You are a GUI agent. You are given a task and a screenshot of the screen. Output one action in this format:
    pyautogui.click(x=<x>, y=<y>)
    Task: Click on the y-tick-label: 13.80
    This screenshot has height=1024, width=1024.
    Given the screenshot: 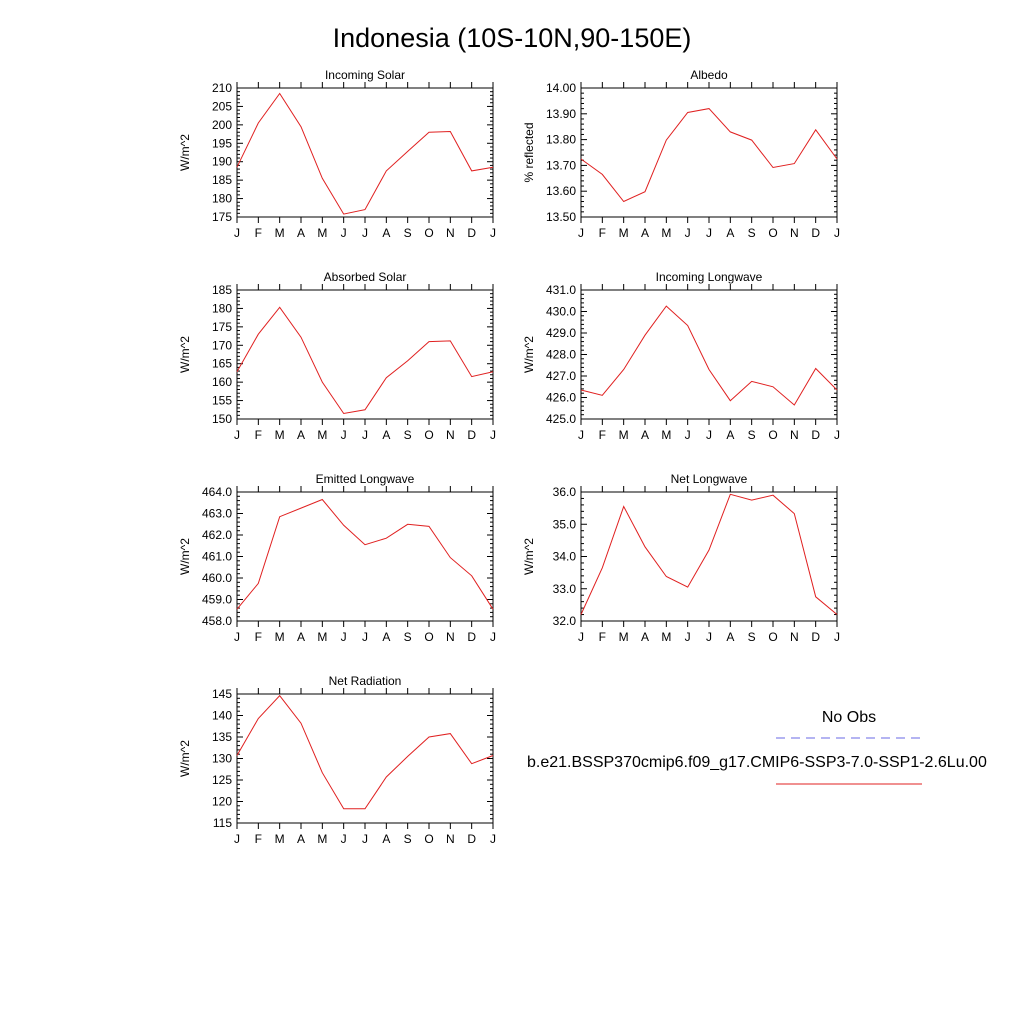 What is the action you would take?
    pyautogui.click(x=561, y=140)
    